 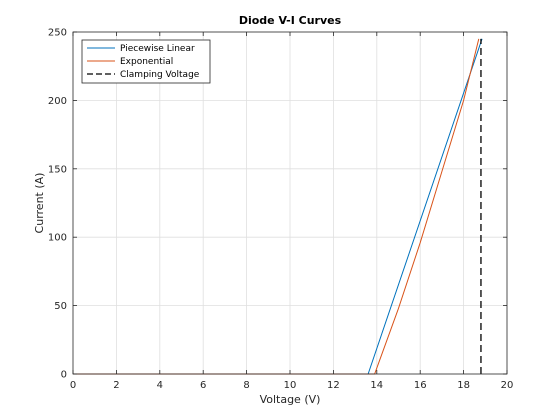 I want to click on x-axis-label: Voltage (V), so click(x=290, y=399).